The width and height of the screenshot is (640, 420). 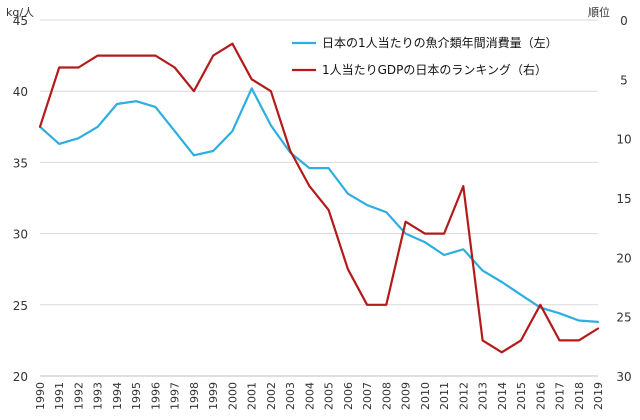 I want to click on x-tick-1994: 1994, so click(x=117, y=396).